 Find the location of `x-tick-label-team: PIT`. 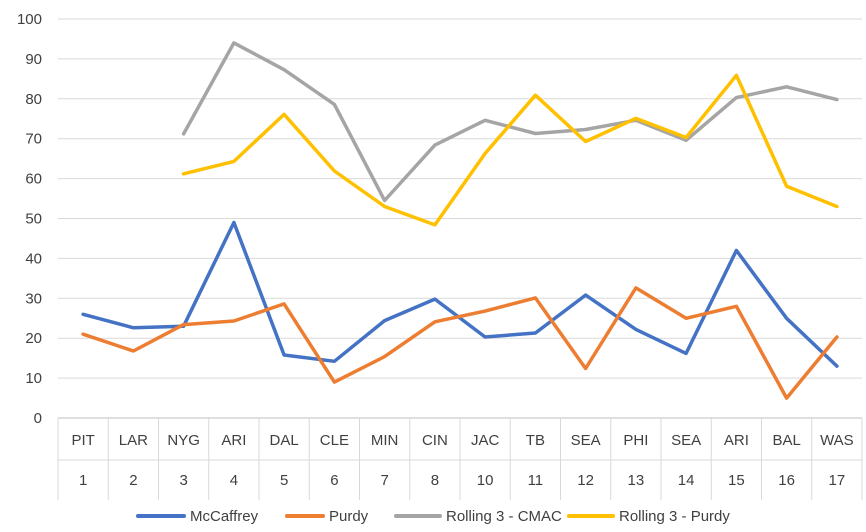

x-tick-label-team: PIT is located at coordinates (82, 440).